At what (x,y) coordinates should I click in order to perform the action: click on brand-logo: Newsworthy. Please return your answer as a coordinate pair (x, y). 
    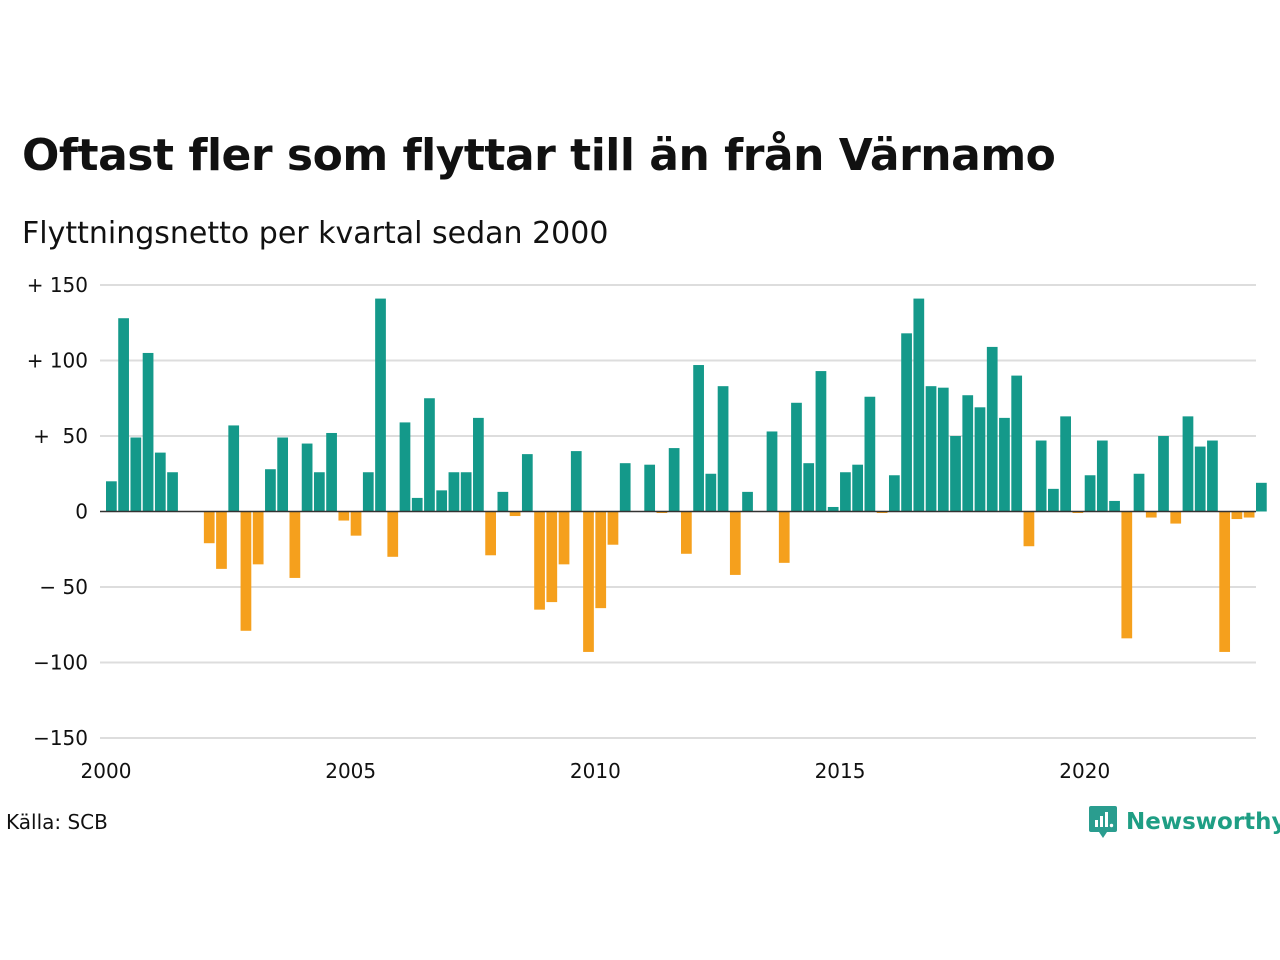
    Looking at the image, I should click on (1184, 822).